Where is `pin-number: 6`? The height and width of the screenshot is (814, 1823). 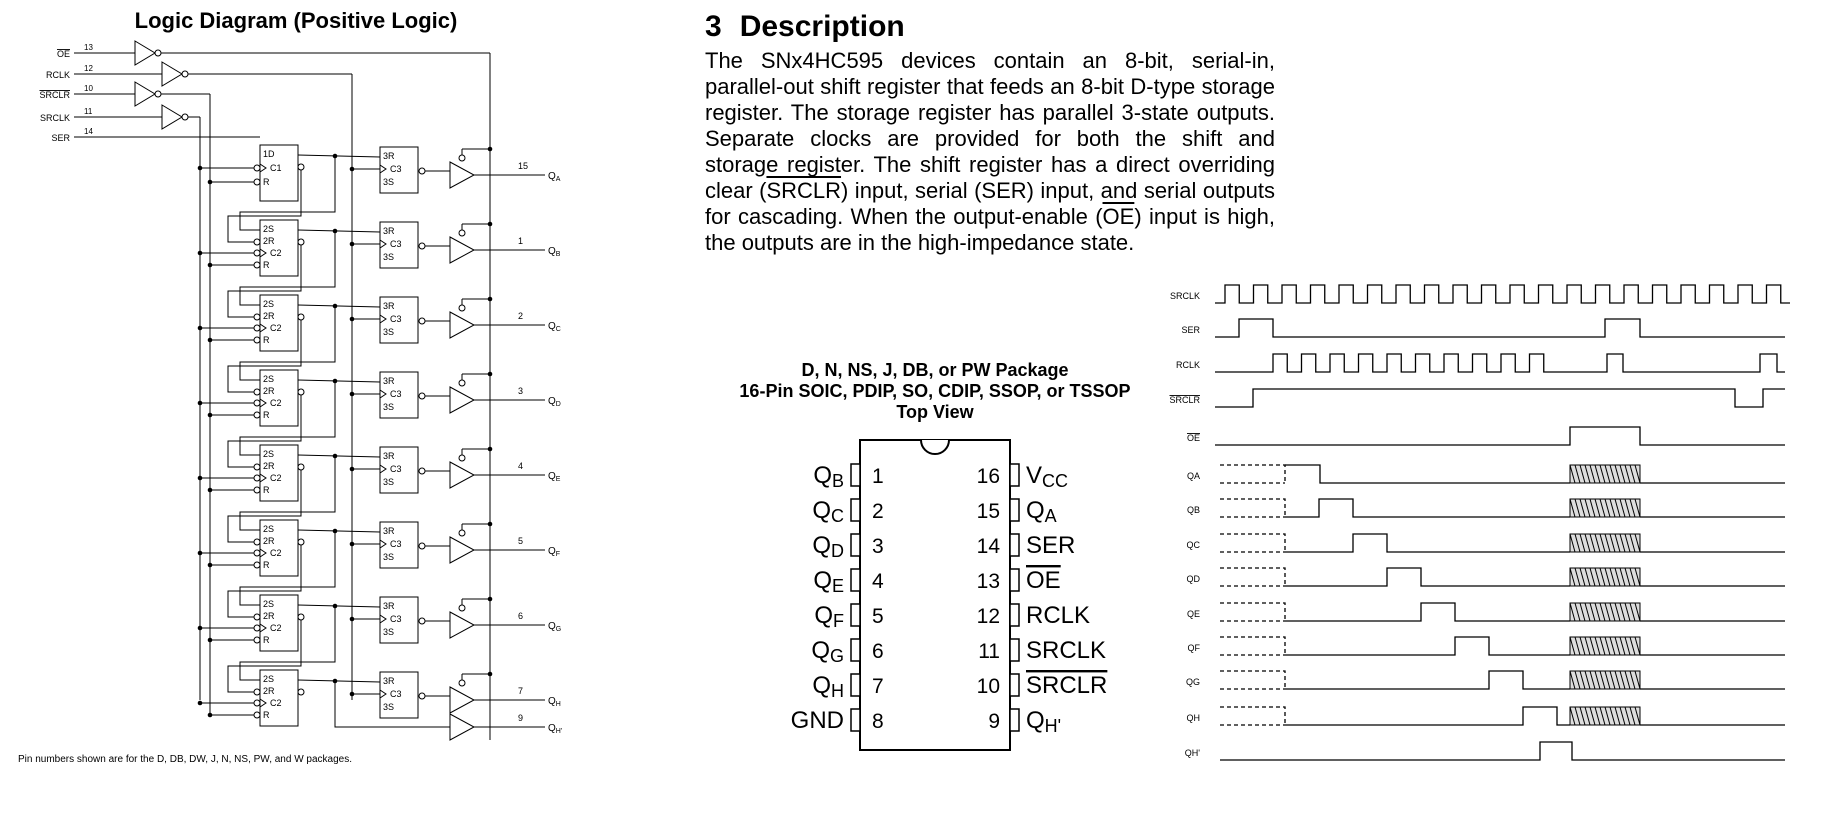
pin-number: 6 is located at coordinates (878, 651).